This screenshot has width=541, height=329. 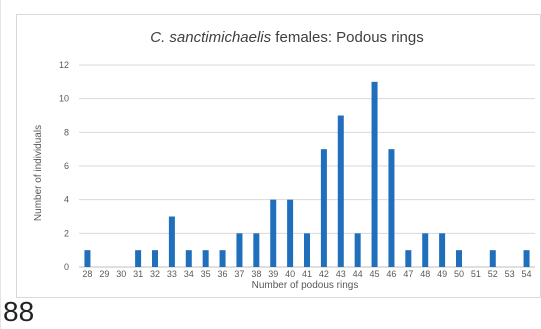 What do you see at coordinates (324, 274) in the screenshot?
I see `x-tick-label: 42` at bounding box center [324, 274].